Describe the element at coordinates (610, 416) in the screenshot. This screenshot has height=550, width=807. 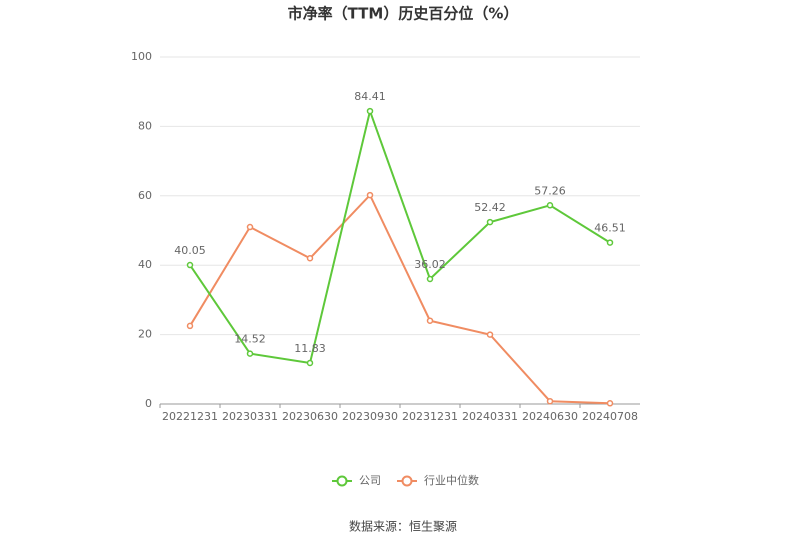
I see `x-tick-label: 20240708` at that location.